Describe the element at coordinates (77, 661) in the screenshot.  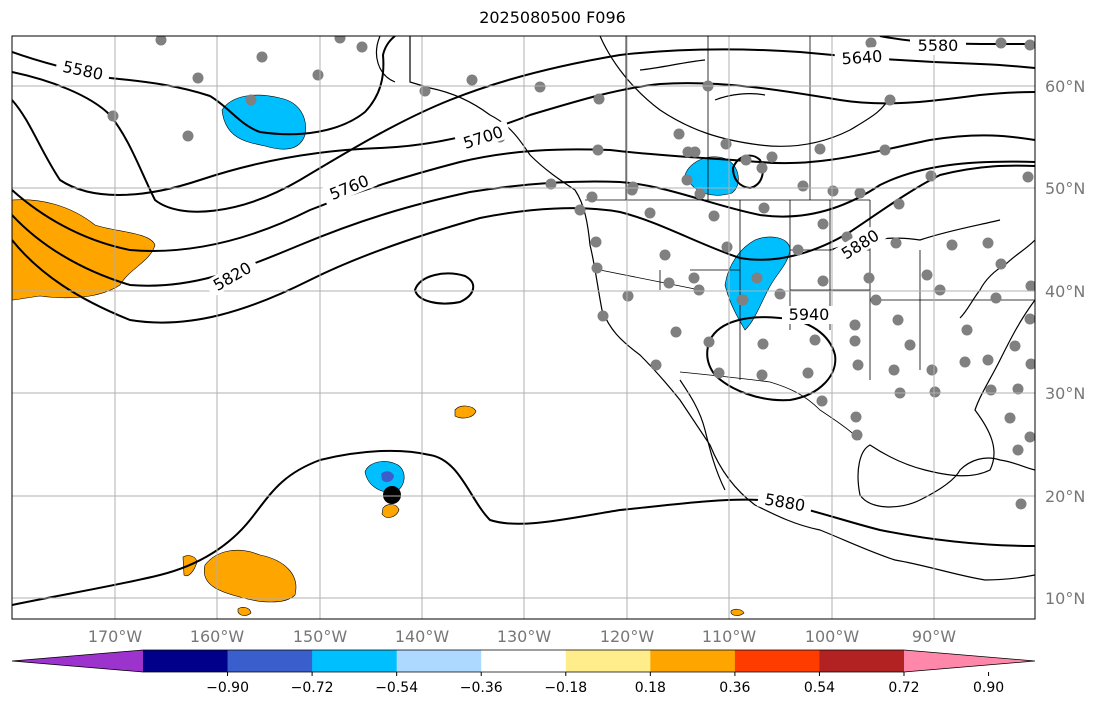
I see `colorbar-extend-low` at that location.